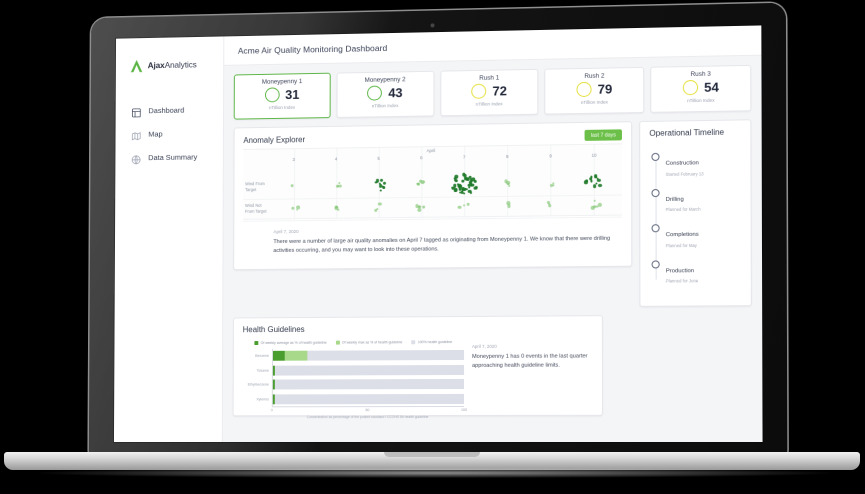 This screenshot has height=494, width=865. What do you see at coordinates (282, 82) in the screenshot?
I see `kpi-title: Moneypenny 1` at bounding box center [282, 82].